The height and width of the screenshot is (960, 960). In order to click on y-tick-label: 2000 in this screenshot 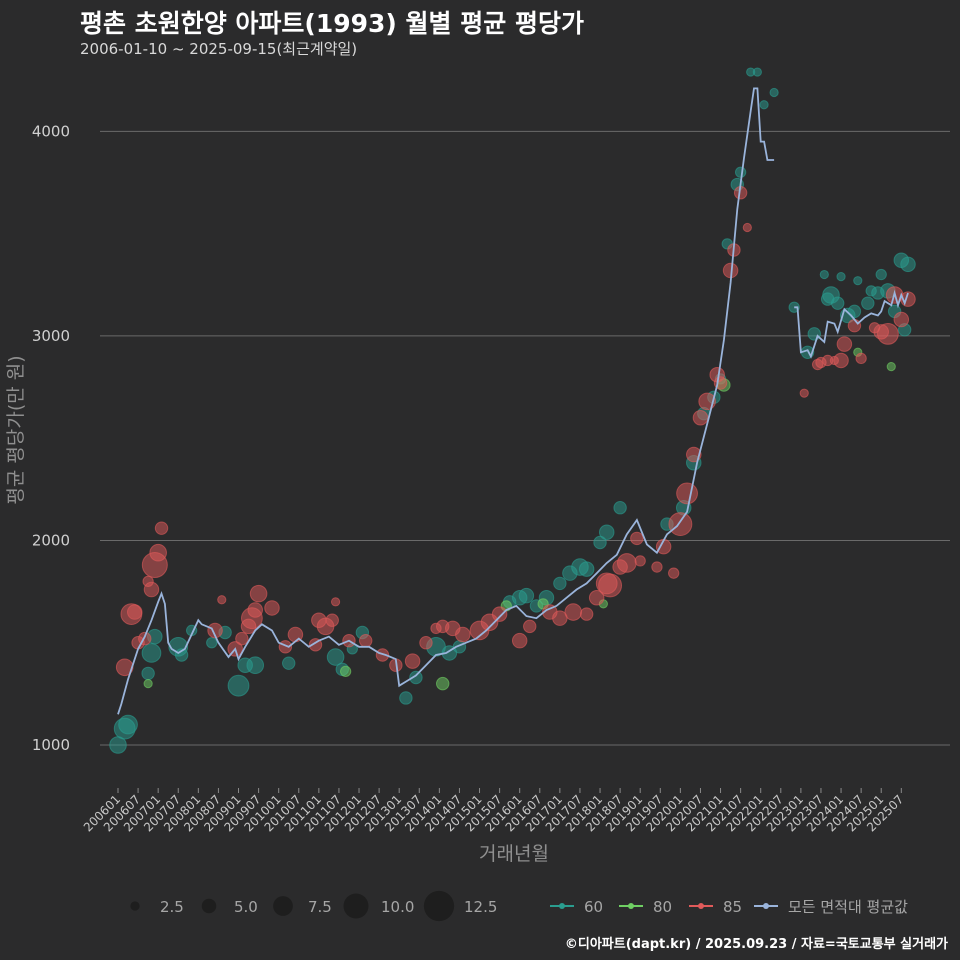, I will do `click(51, 540)`.